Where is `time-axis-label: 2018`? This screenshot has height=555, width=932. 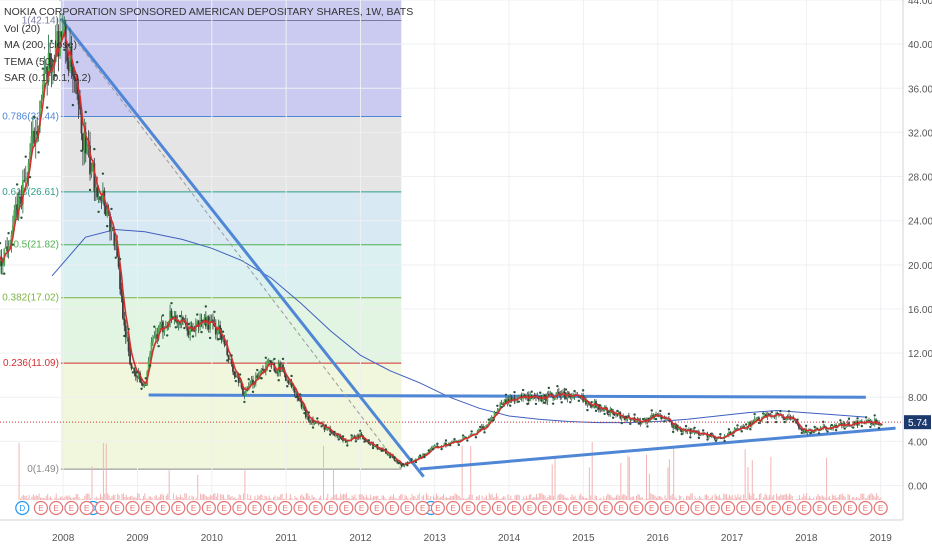 time-axis-label: 2018 is located at coordinates (806, 538).